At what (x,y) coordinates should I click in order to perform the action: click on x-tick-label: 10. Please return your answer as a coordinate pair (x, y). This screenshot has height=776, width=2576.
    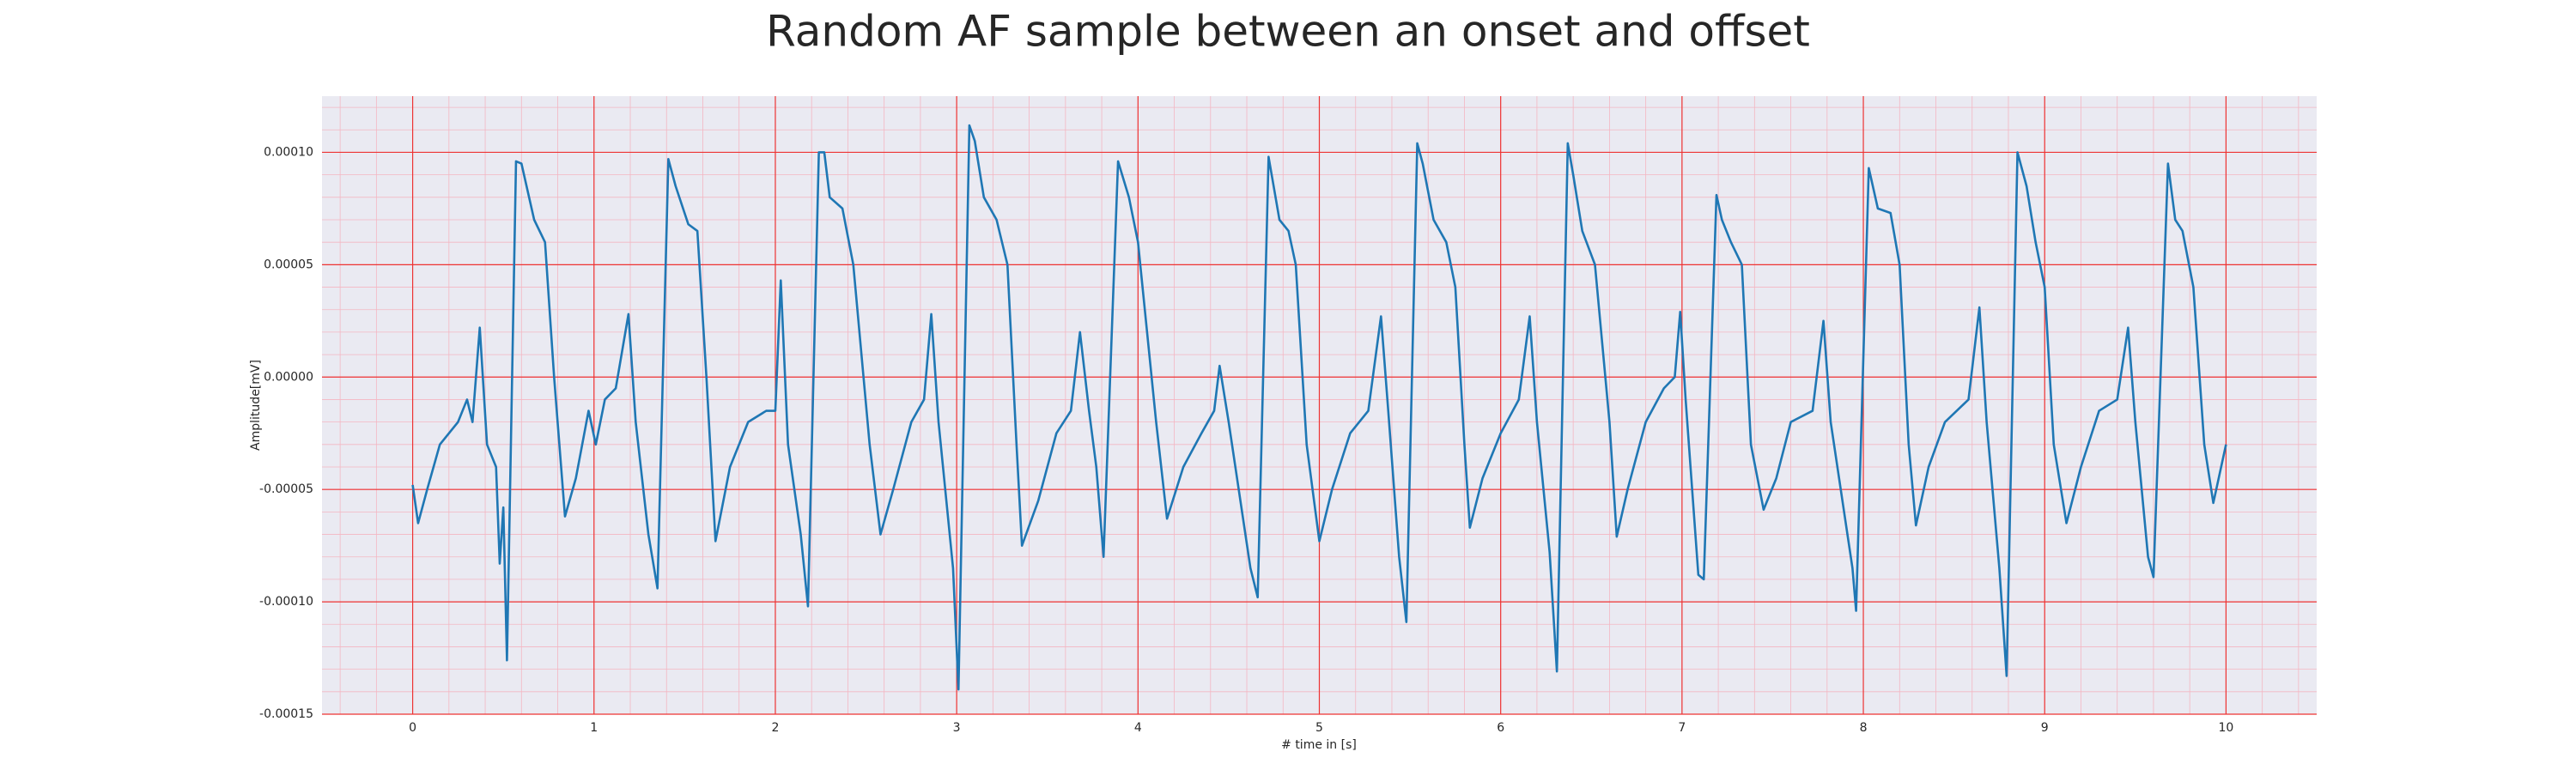
    Looking at the image, I should click on (2225, 728).